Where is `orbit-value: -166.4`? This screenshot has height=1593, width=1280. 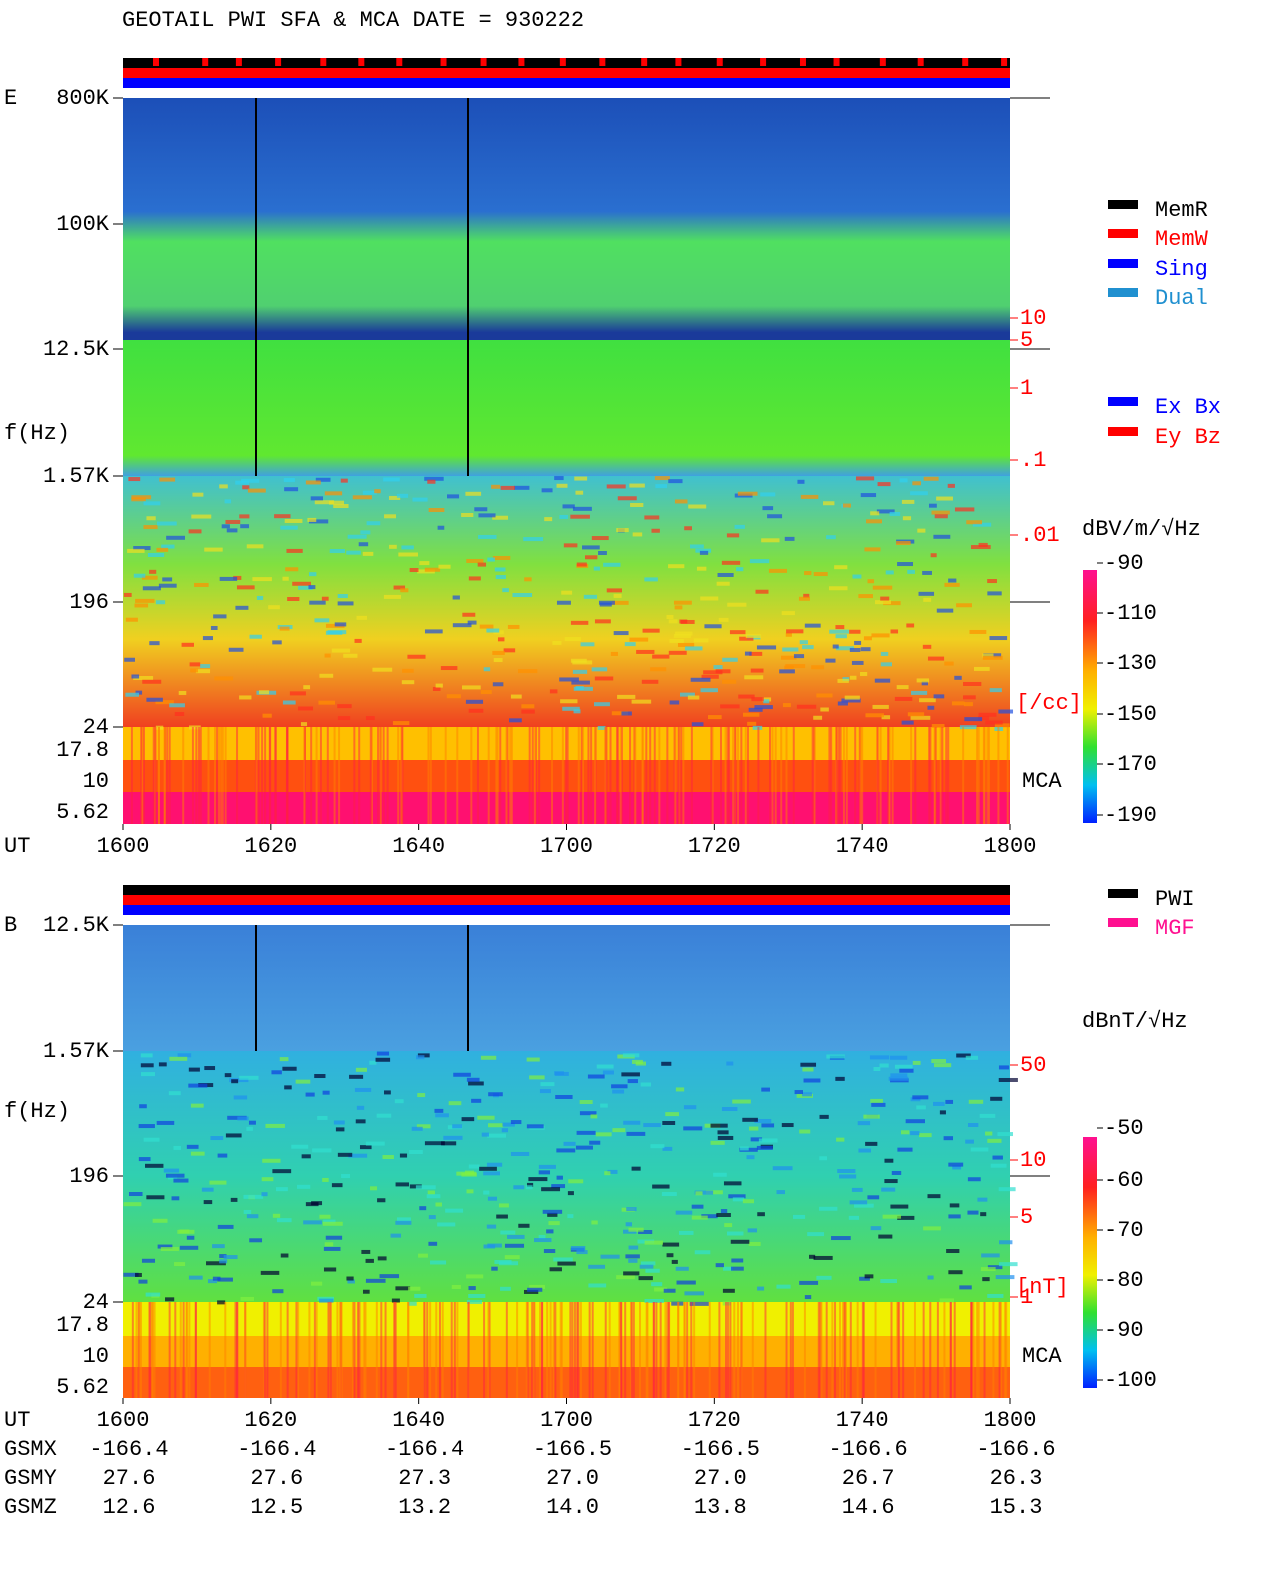 orbit-value: -166.4 is located at coordinates (276, 1449).